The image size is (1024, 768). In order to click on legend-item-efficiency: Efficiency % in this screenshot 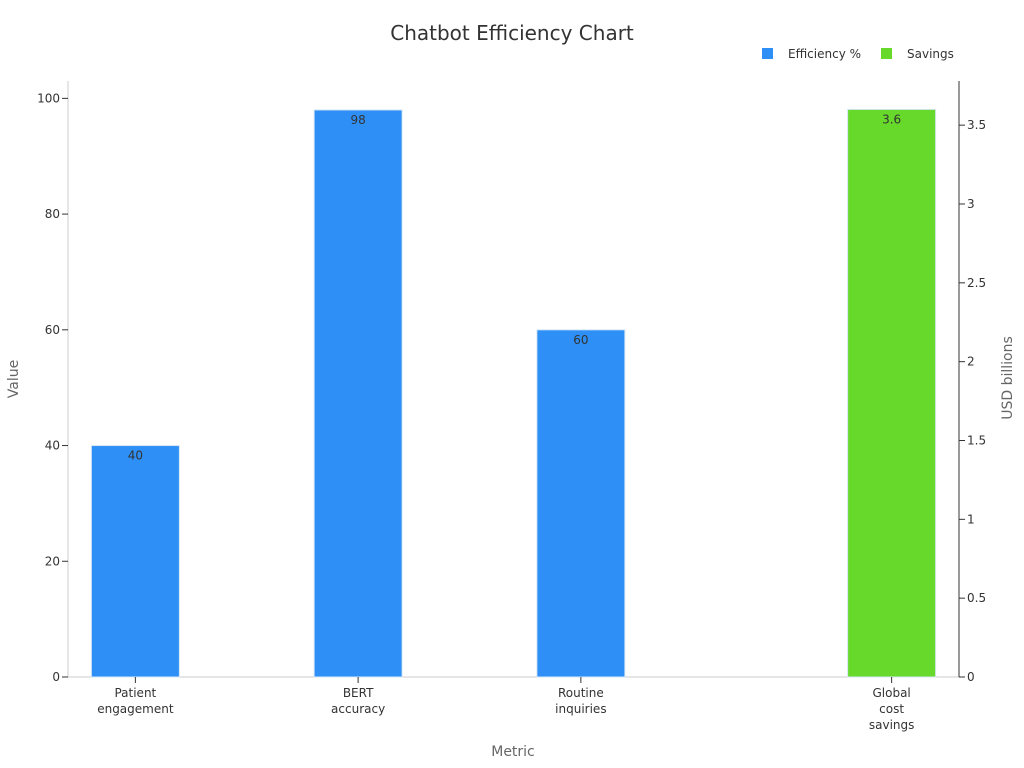, I will do `click(811, 54)`.